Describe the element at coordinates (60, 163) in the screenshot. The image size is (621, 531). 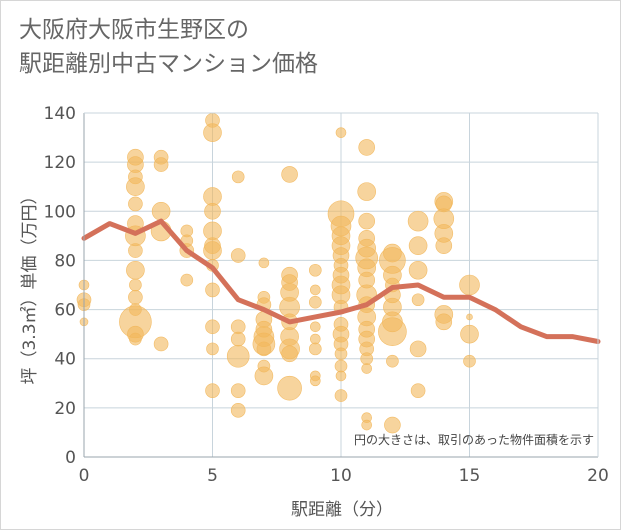
I see `y-tick-label: 120` at that location.